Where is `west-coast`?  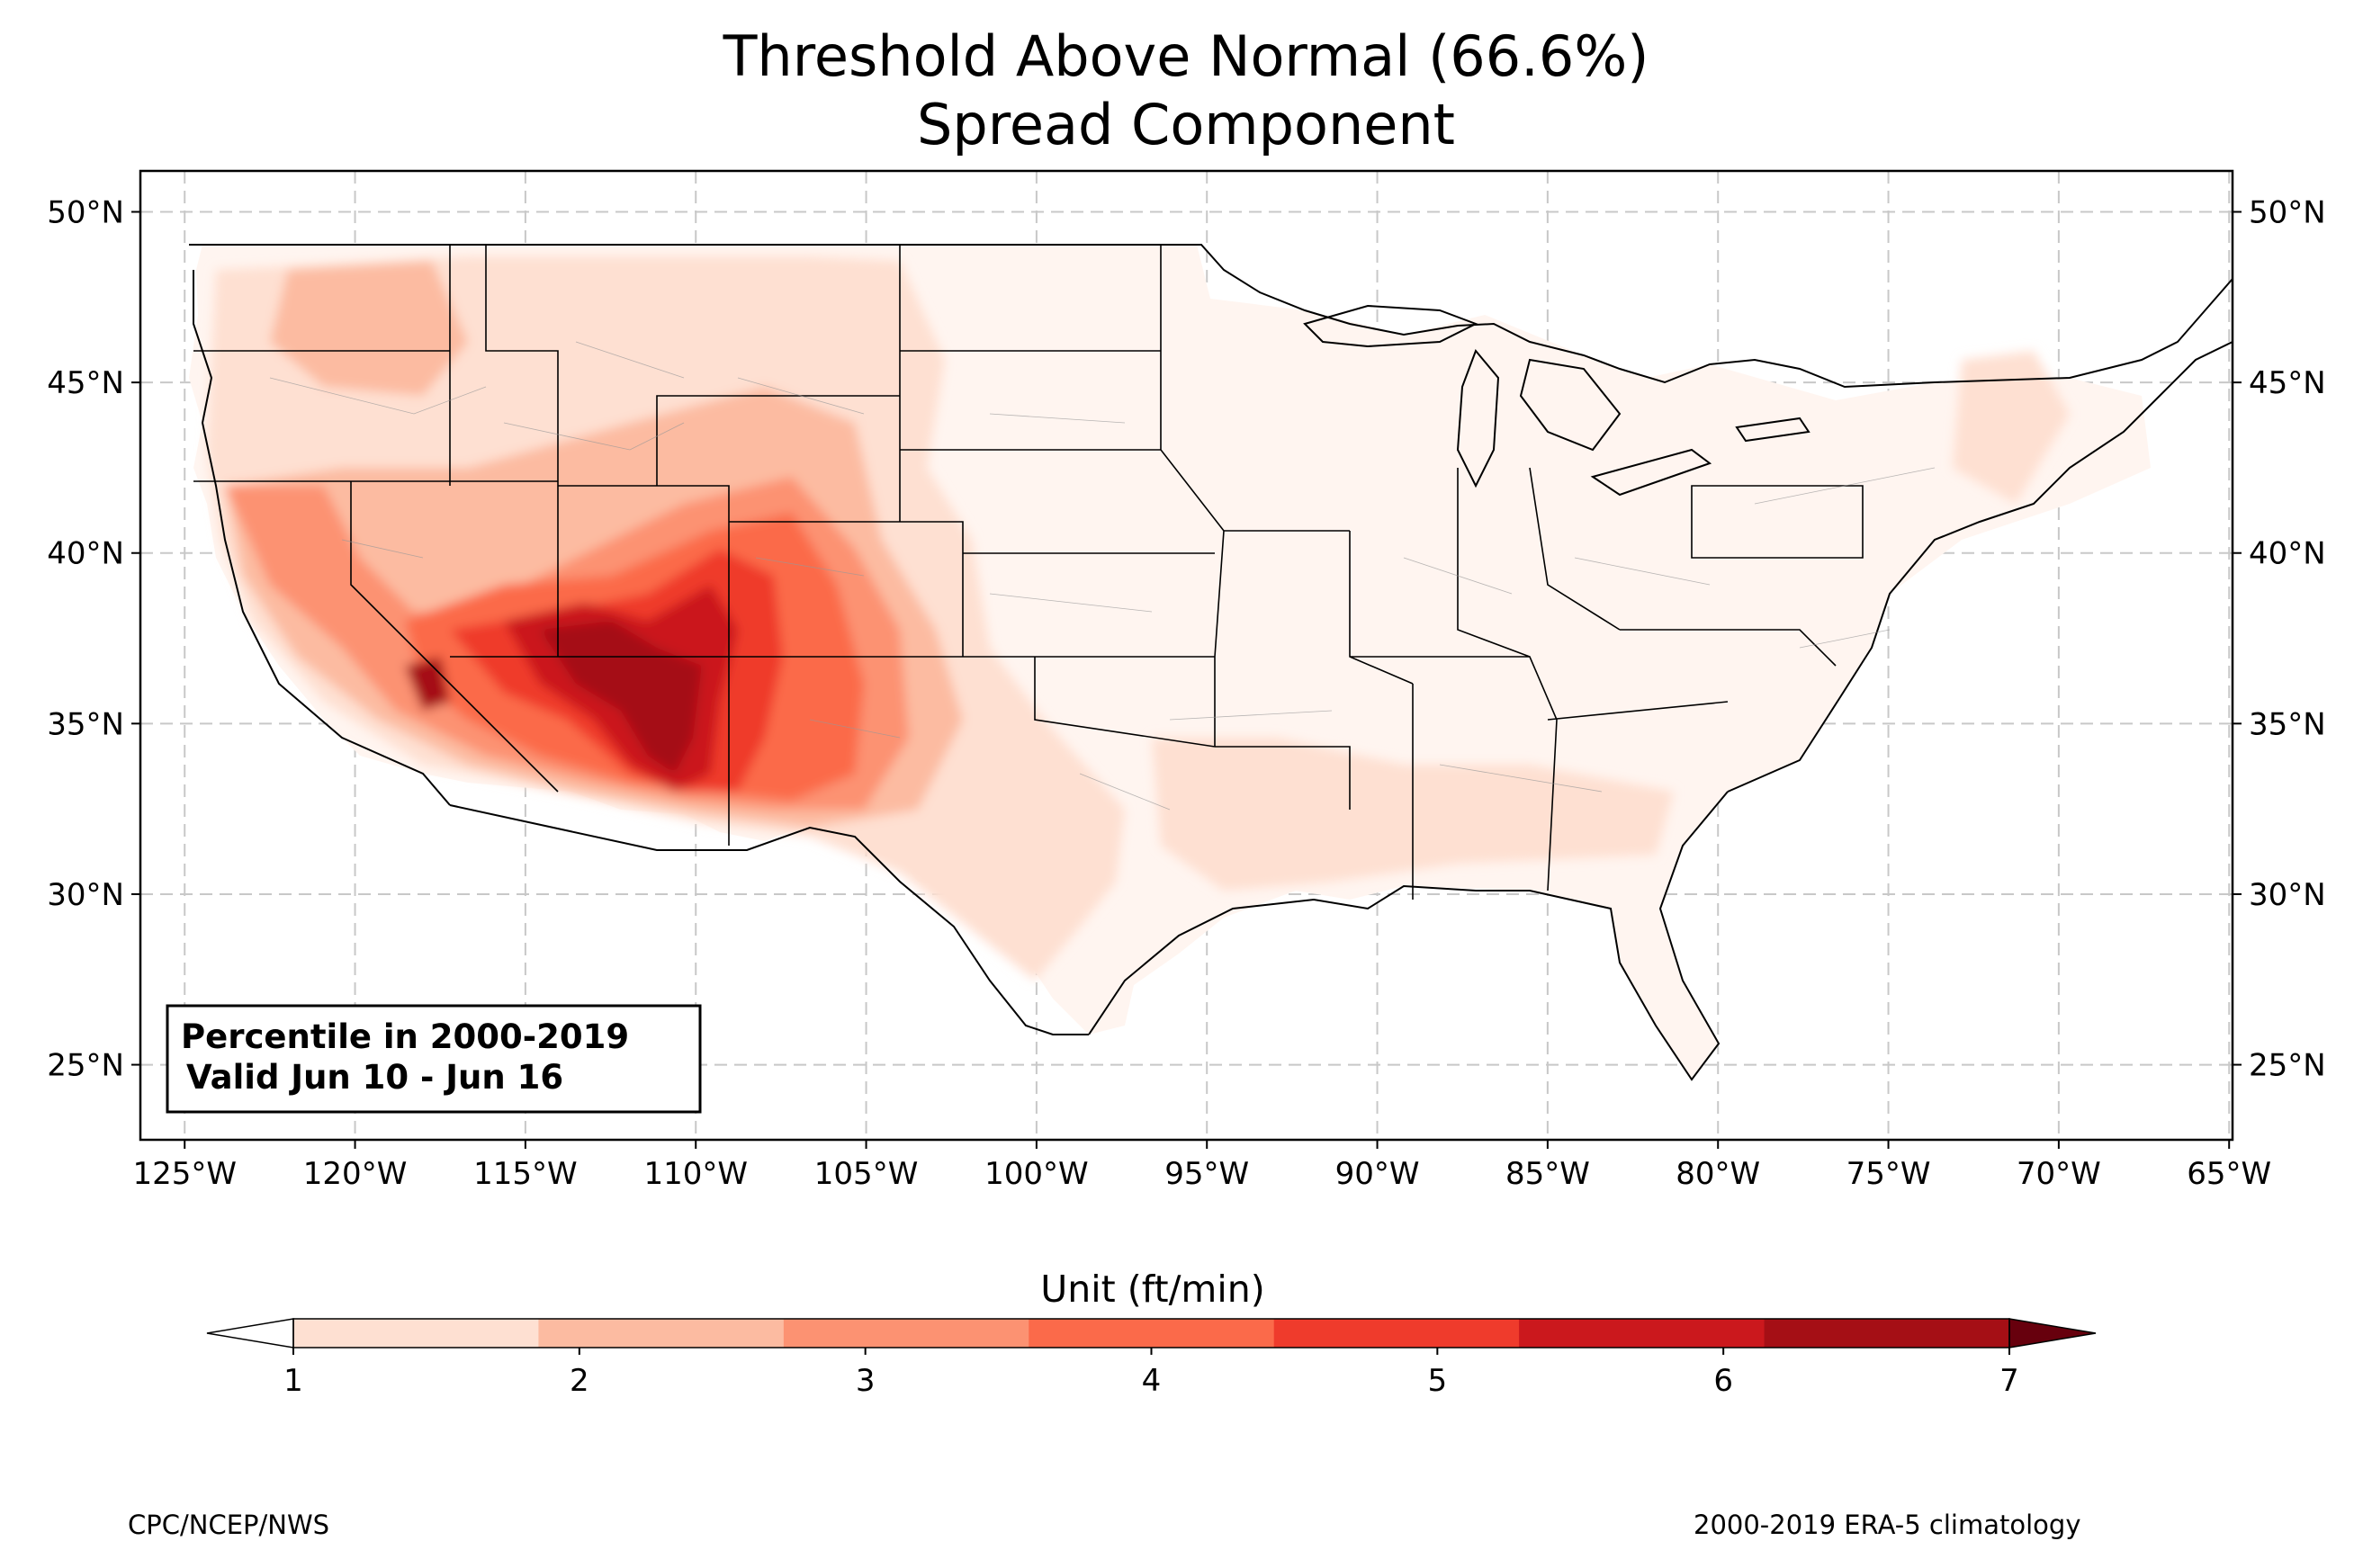 west-coast is located at coordinates (322, 538).